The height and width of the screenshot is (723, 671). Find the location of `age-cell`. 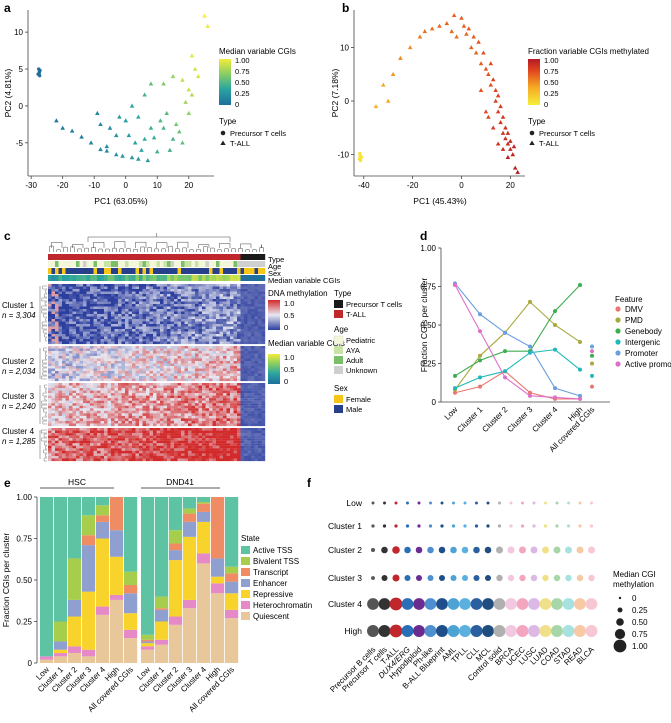

age-cell is located at coordinates (193, 264).